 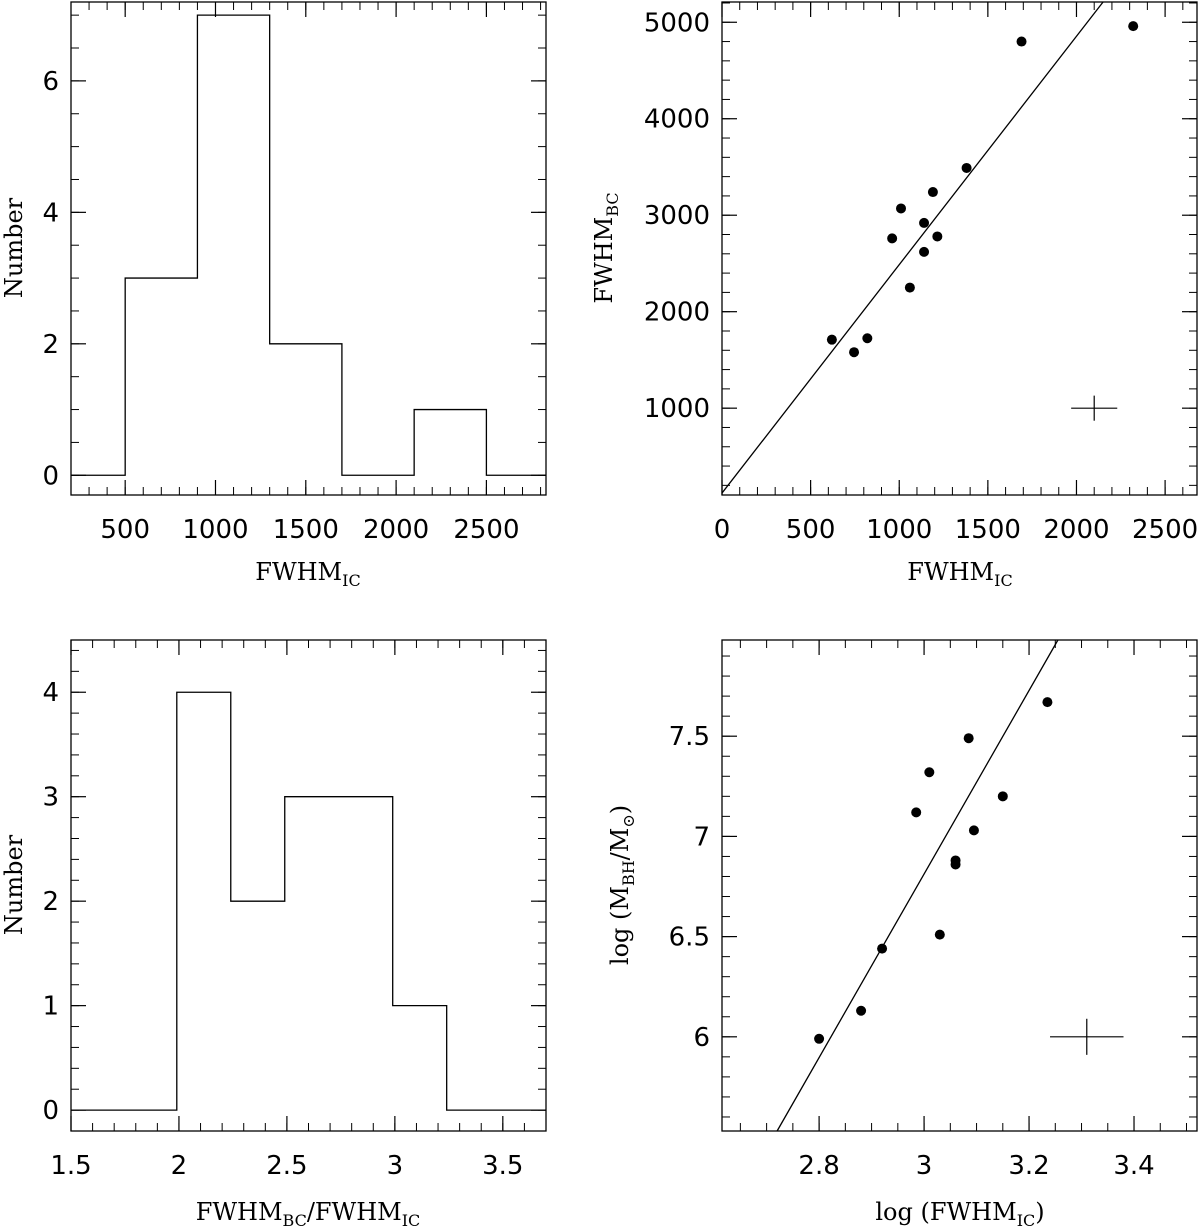 I want to click on x-tick-label: 3.5, so click(x=502, y=1166).